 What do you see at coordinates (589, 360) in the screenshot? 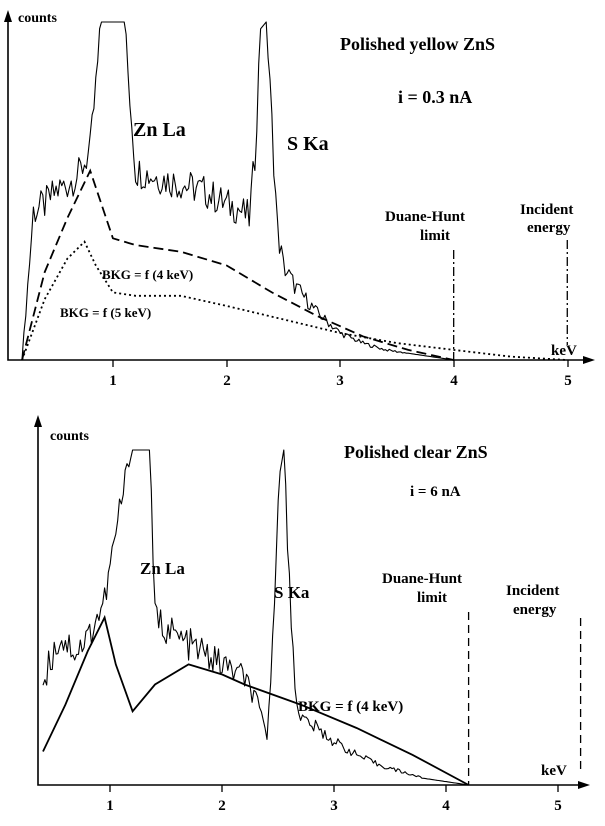
I see `top-x-arrow` at bounding box center [589, 360].